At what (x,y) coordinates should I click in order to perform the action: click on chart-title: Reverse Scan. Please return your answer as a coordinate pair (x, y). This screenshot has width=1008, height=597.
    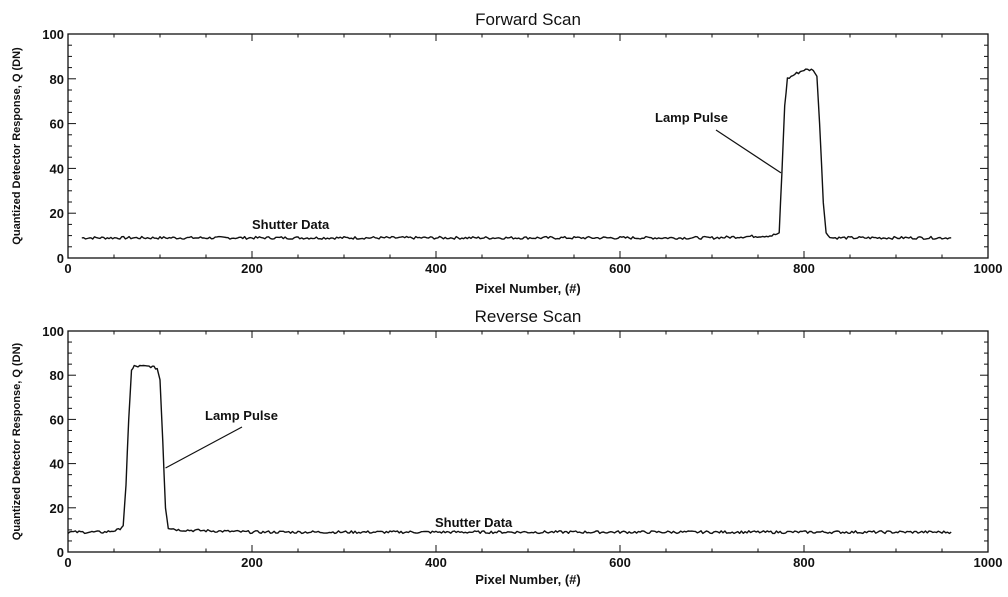
    Looking at the image, I should click on (528, 316).